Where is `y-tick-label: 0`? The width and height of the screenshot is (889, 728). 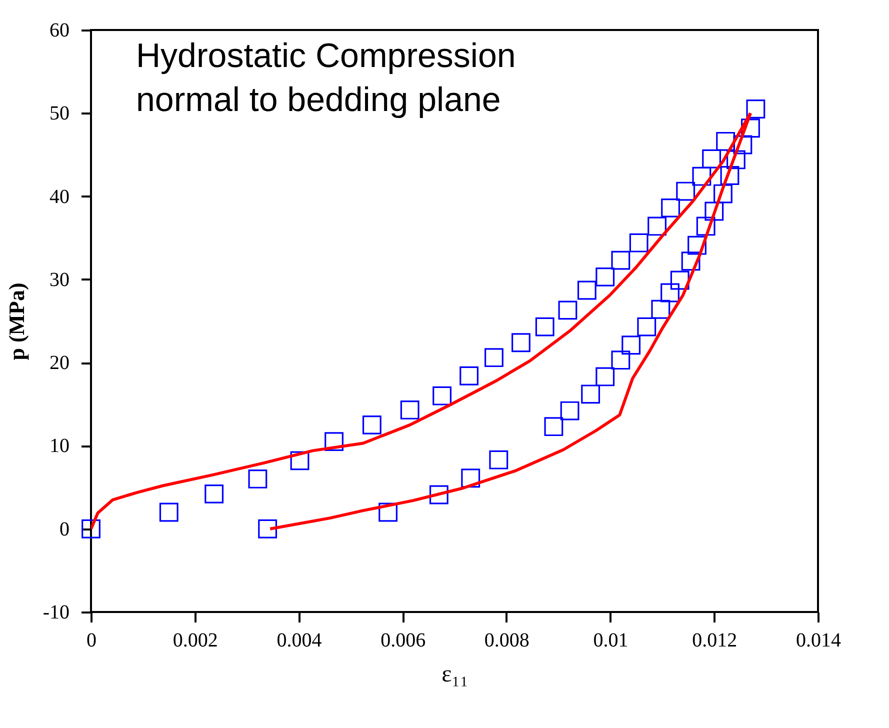 y-tick-label: 0 is located at coordinates (65, 529).